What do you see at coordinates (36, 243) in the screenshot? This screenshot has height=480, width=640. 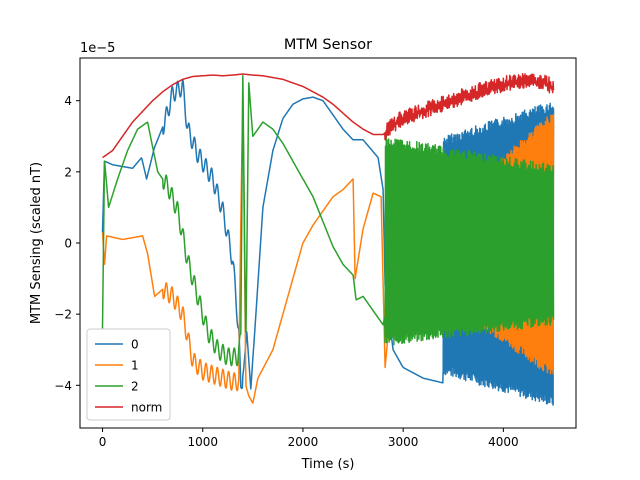 I see `y-axis-label: MTM Sensing (scaled nT)` at bounding box center [36, 243].